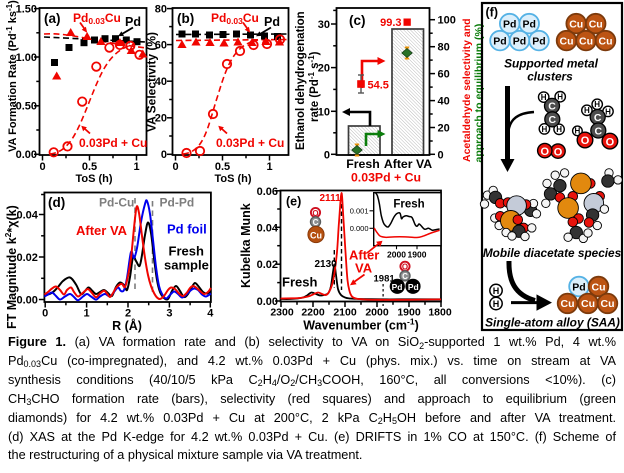 The width and height of the screenshot is (624, 473). I want to click on svg-text: VA Selectivity (%), so click(152, 82).